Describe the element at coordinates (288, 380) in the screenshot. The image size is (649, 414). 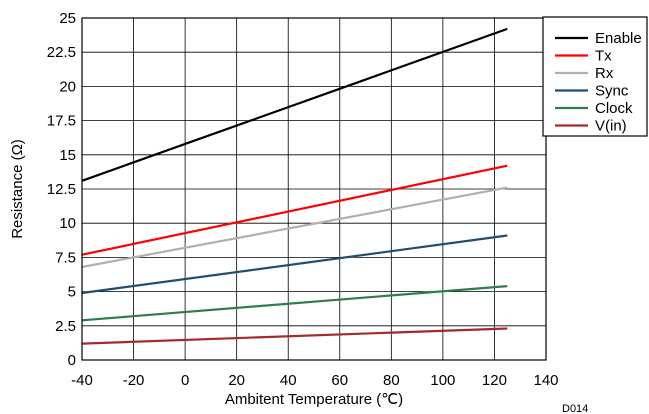
I see `x-tick-label: 40` at that location.